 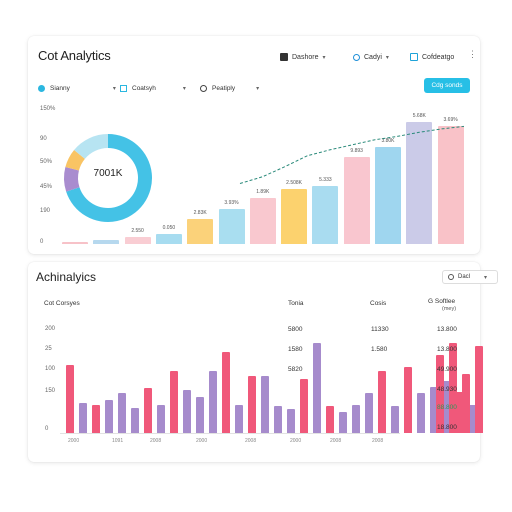 I want to click on bar-value-label: 1.89K, so click(x=263, y=191).